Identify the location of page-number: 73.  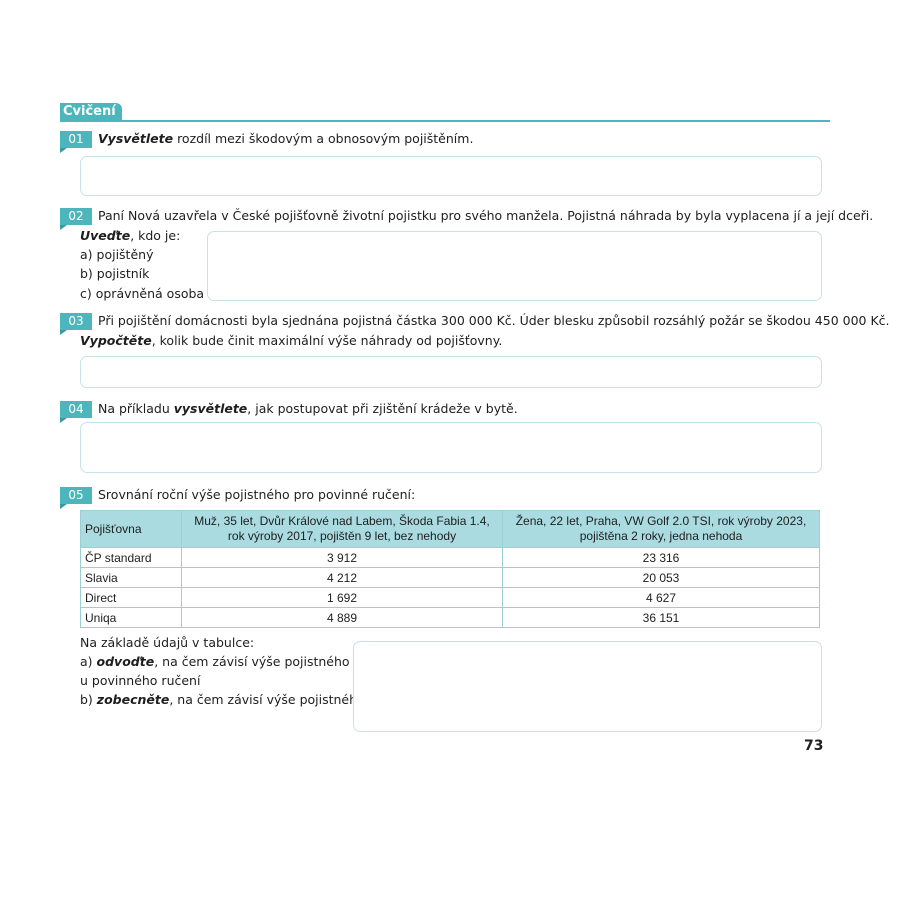
(814, 746).